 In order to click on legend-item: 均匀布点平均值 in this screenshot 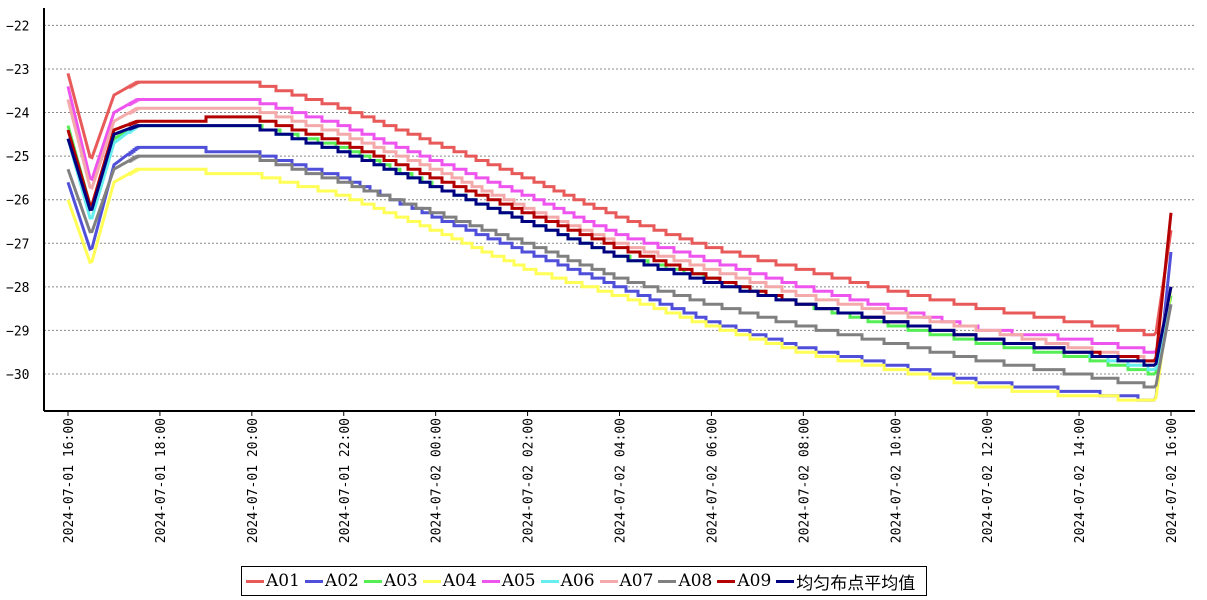, I will do `click(845, 581)`.